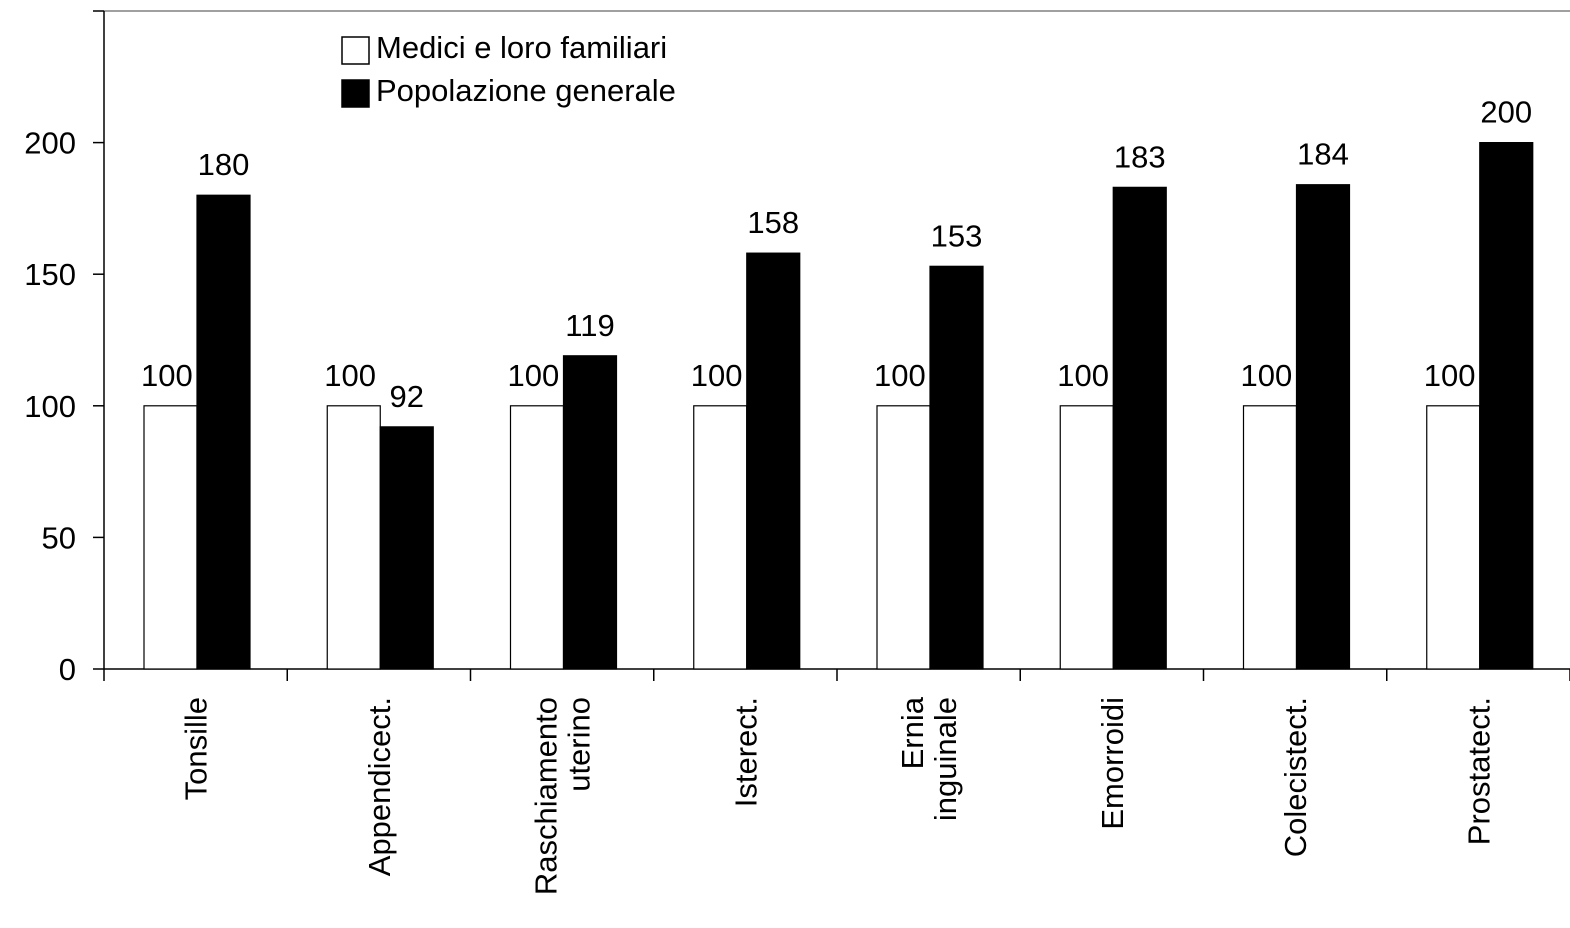 The width and height of the screenshot is (1570, 928). Describe the element at coordinates (1323, 154) in the screenshot. I see `data-label-popolazione: 184` at that location.